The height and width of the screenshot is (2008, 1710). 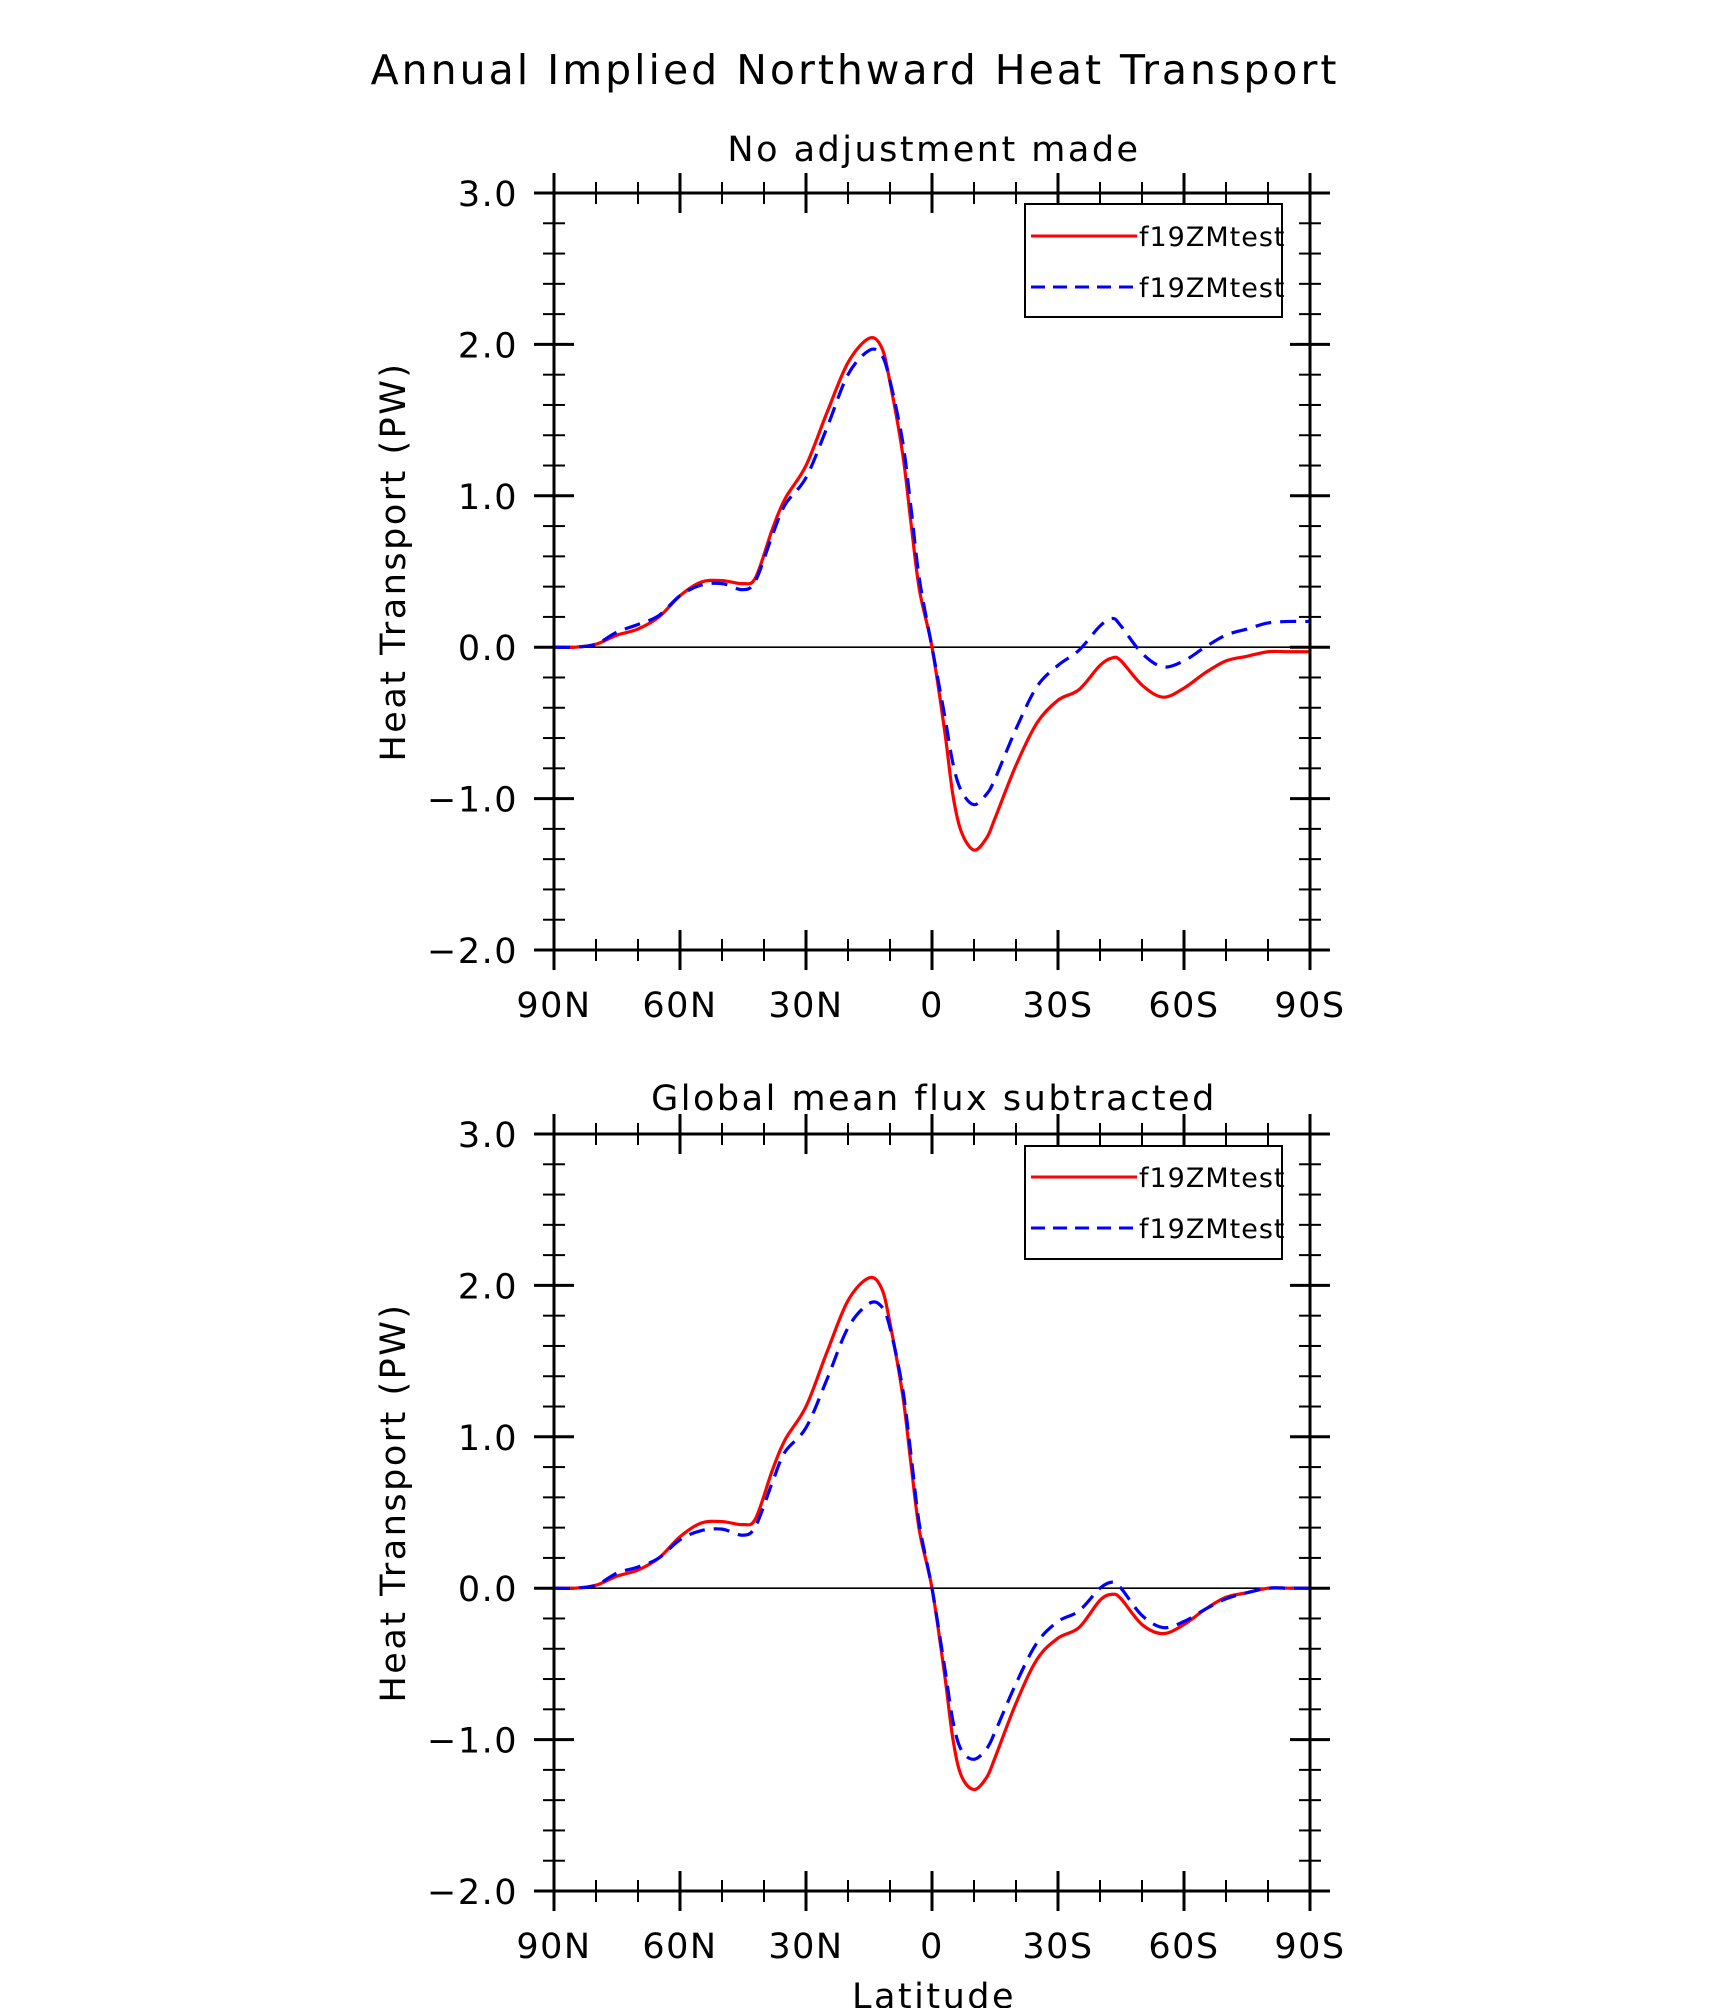 What do you see at coordinates (855, 70) in the screenshot?
I see `figure-title: Annual Implied Northward Heat Transport` at bounding box center [855, 70].